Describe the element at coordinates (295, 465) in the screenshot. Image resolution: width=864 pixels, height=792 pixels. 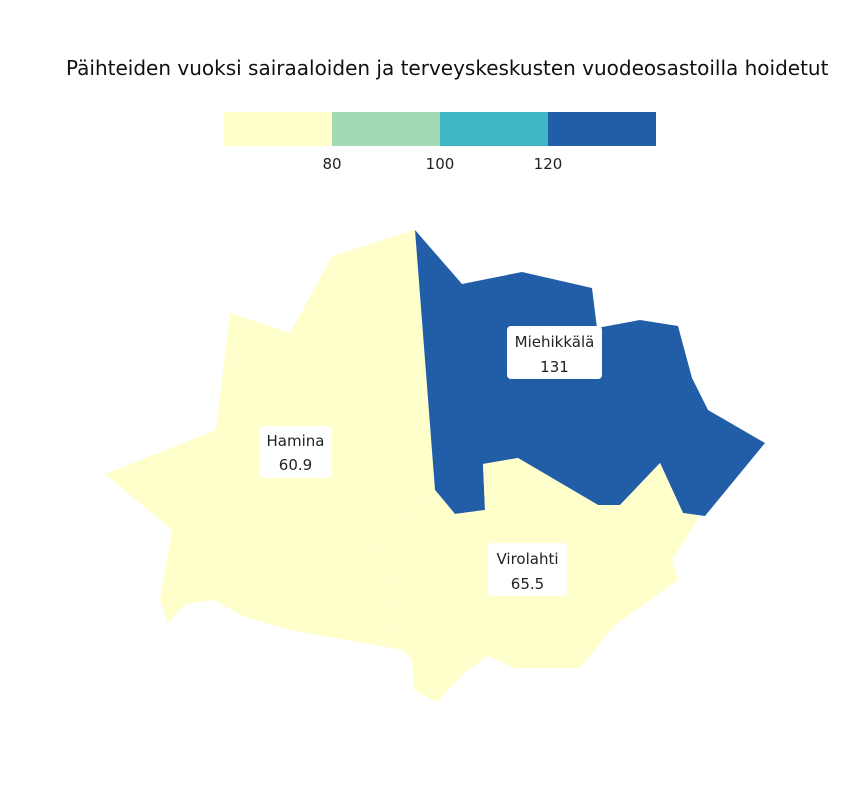
I see `map-label-value: 60.9` at that location.